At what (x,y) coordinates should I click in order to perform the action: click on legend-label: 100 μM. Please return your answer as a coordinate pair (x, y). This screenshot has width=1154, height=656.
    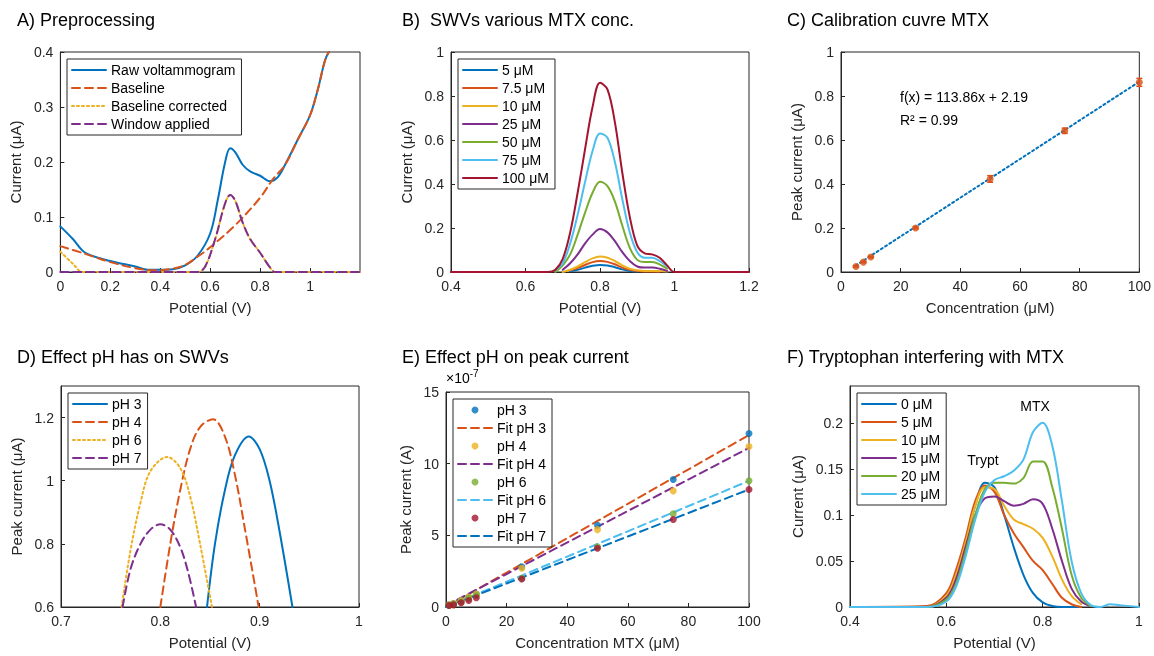
    Looking at the image, I should click on (525, 178).